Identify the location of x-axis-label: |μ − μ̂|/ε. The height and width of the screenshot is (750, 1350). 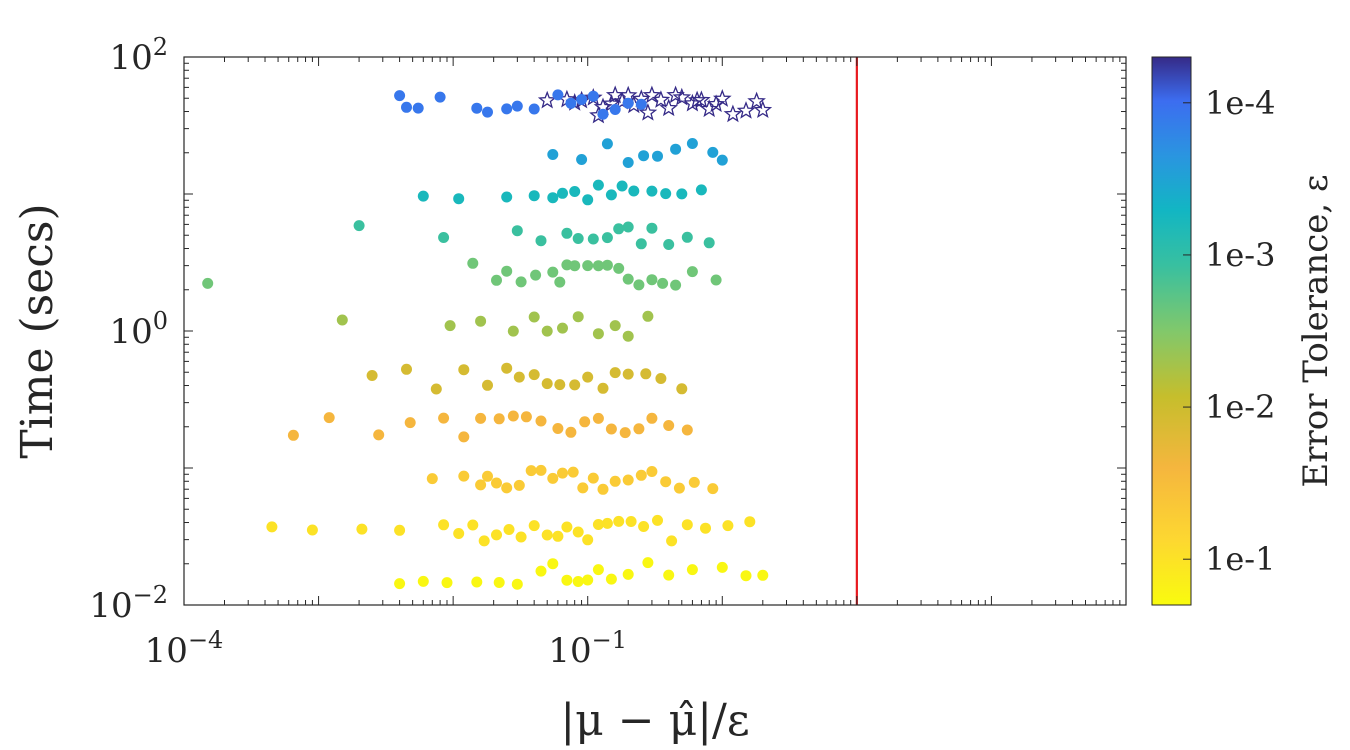
(654, 720).